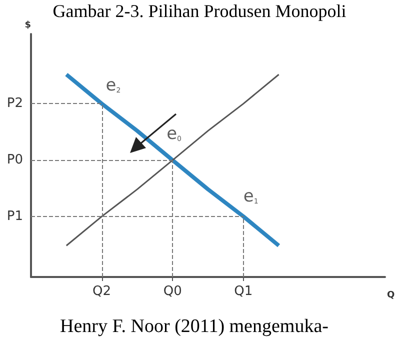 The image size is (399, 356). Describe the element at coordinates (102, 291) in the screenshot. I see `x-tick-label: Q2` at that location.